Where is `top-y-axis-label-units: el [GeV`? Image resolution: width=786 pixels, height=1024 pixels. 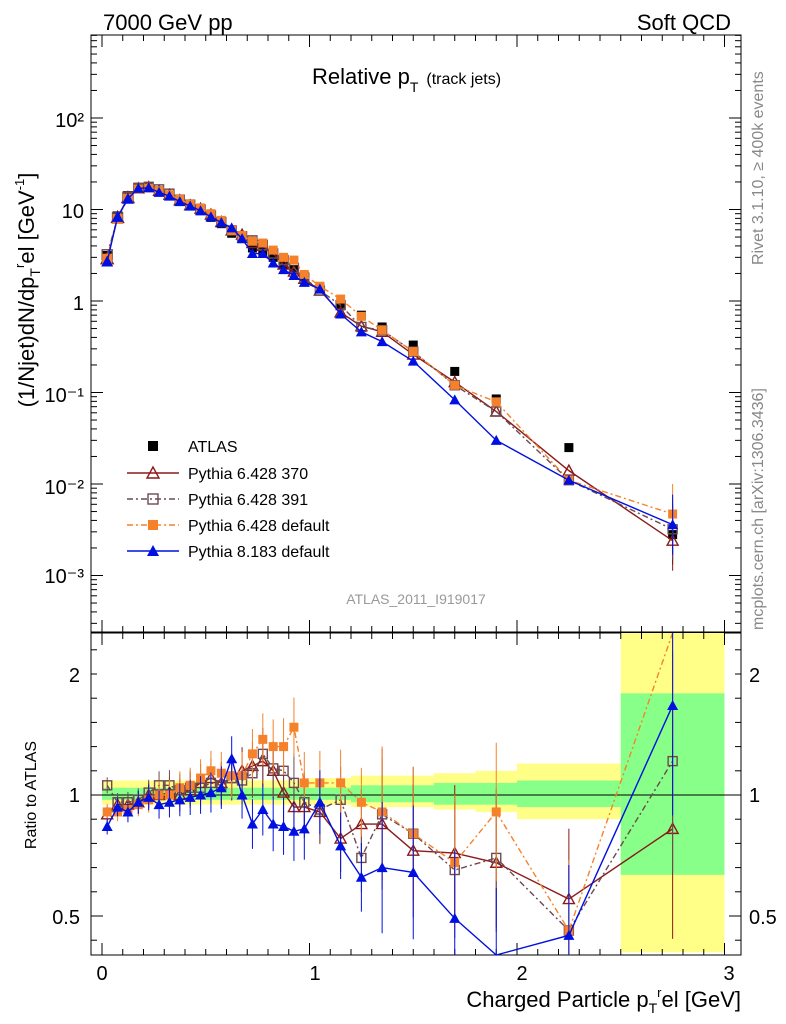
top-y-axis-label-units: el [GeV is located at coordinates (26, 227).